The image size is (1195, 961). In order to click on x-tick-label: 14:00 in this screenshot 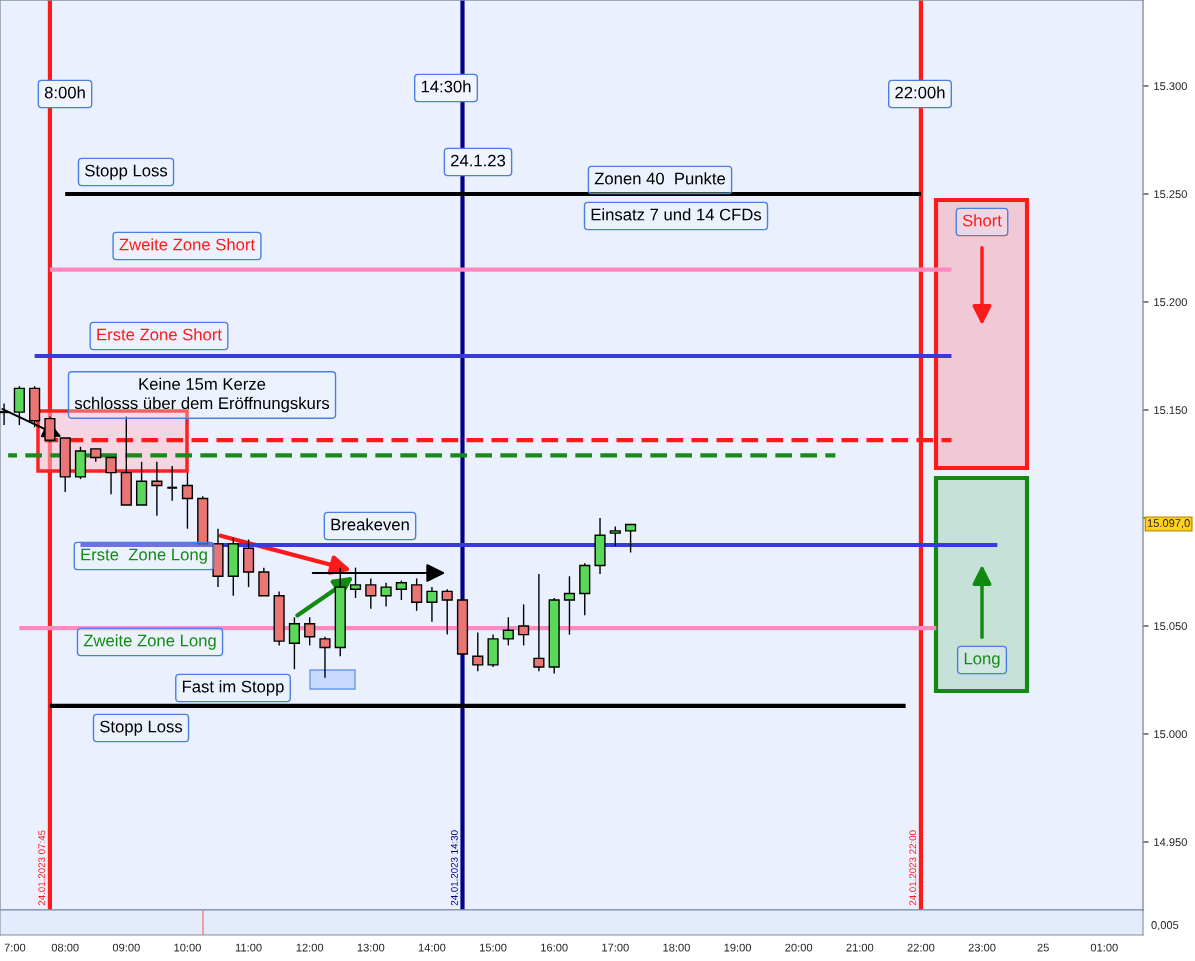, I will do `click(432, 947)`.